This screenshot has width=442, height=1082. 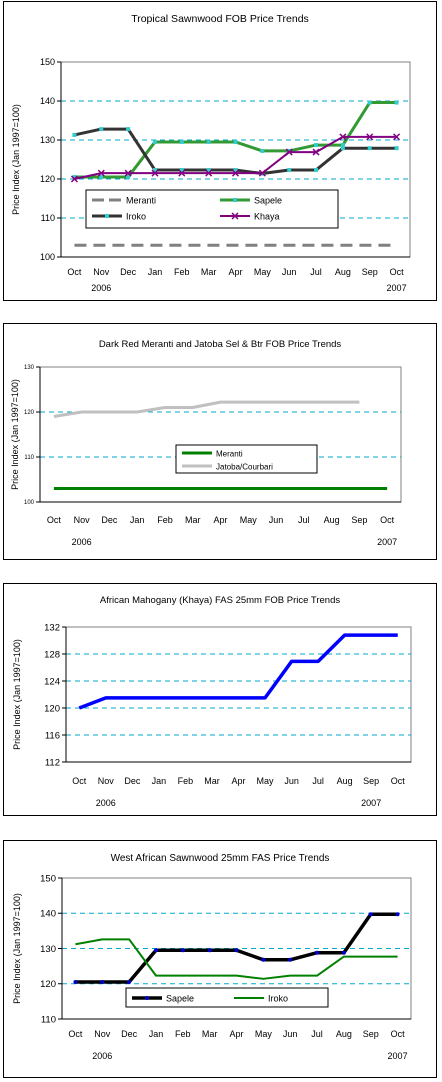 What do you see at coordinates (52, 681) in the screenshot?
I see `y-tick-label: 124` at bounding box center [52, 681].